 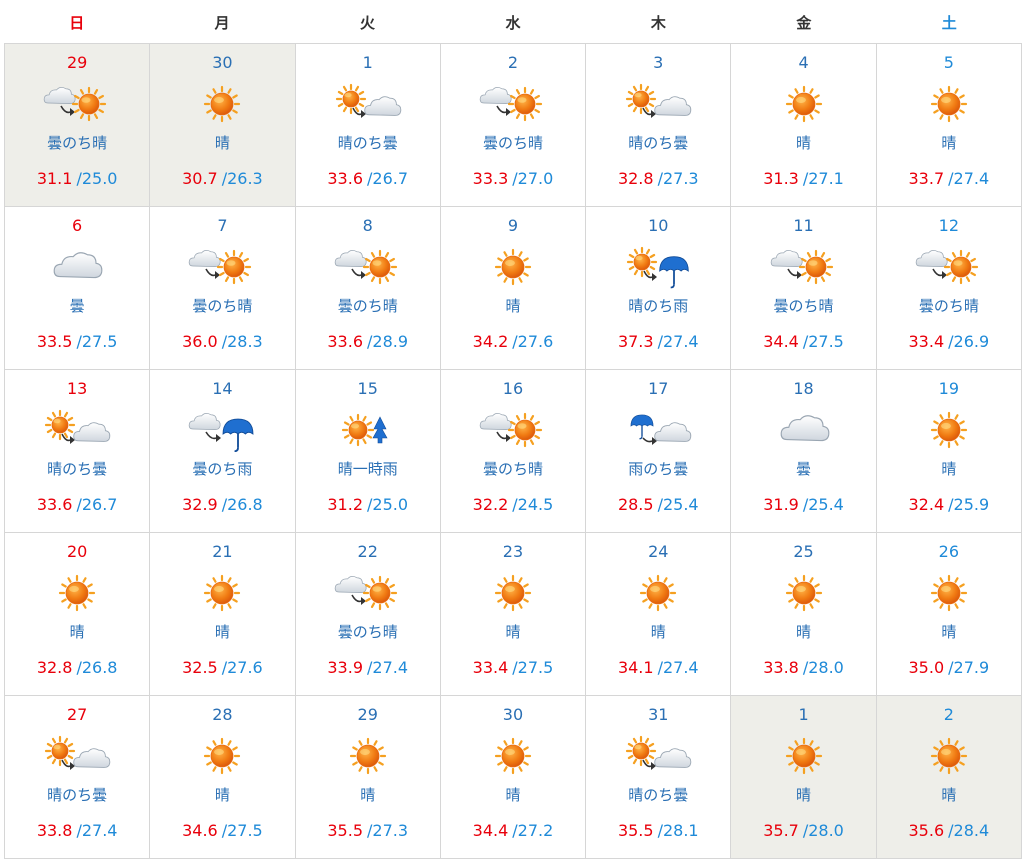 What do you see at coordinates (99, 341) in the screenshot?
I see `low-temp: 27.5` at bounding box center [99, 341].